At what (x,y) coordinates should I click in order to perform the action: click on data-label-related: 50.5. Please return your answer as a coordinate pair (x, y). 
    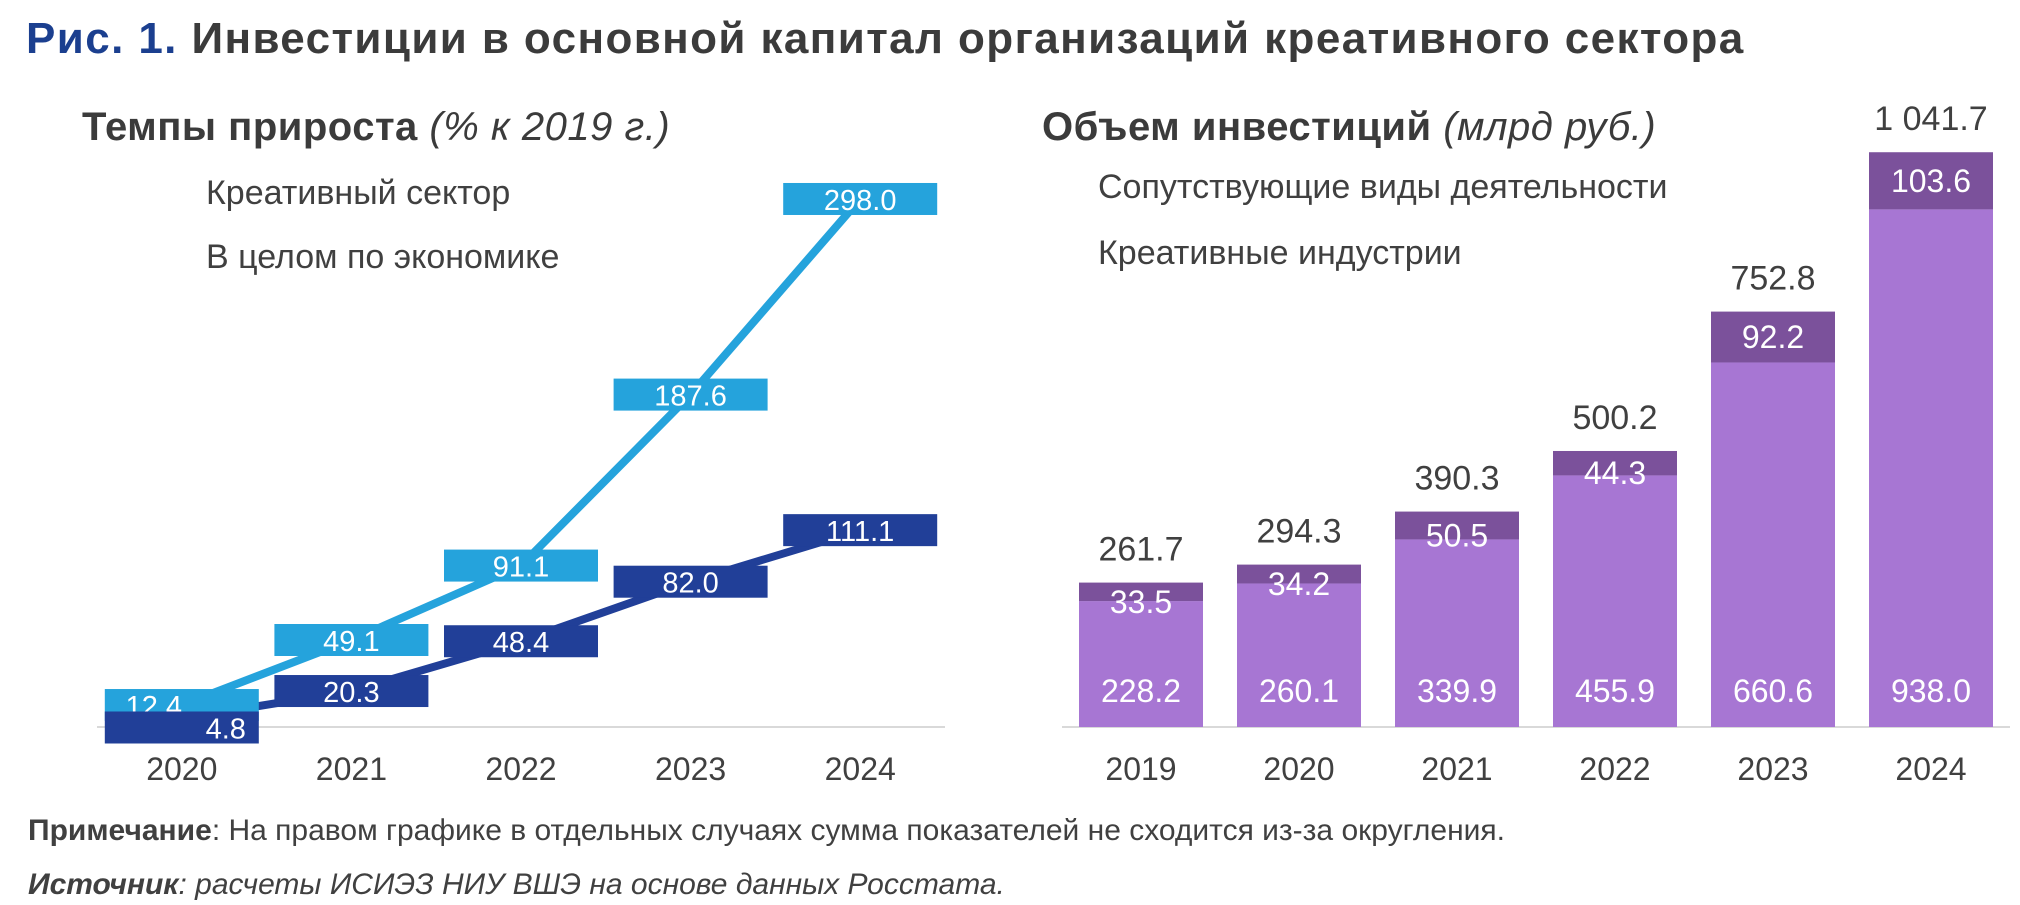
    Looking at the image, I should click on (1457, 536).